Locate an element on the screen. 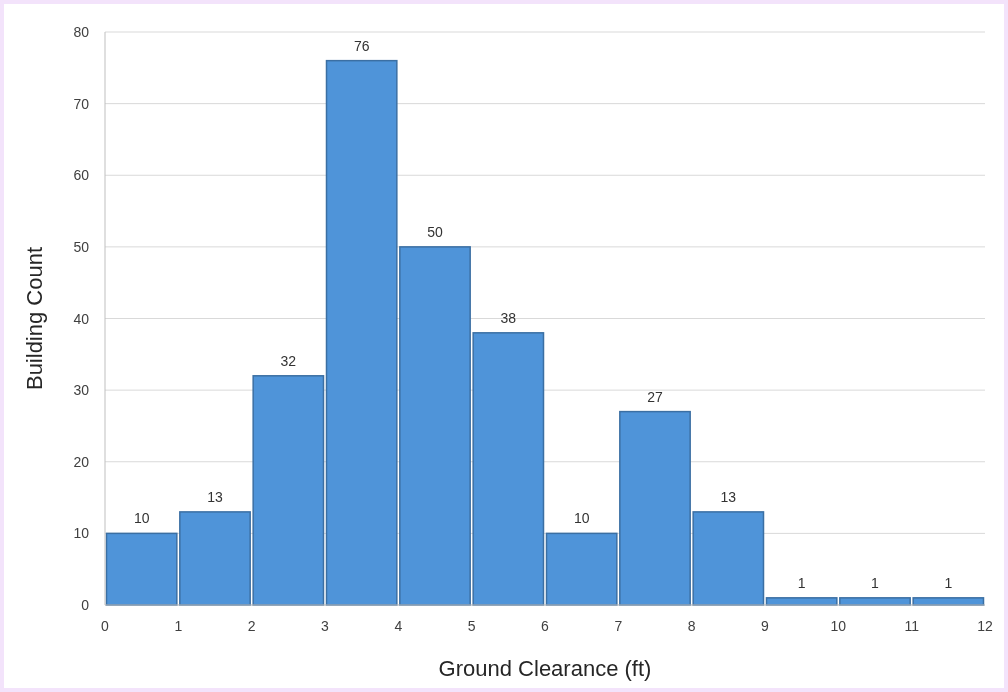 This screenshot has height=692, width=1008. y-tick-label: 0 is located at coordinates (85, 605).